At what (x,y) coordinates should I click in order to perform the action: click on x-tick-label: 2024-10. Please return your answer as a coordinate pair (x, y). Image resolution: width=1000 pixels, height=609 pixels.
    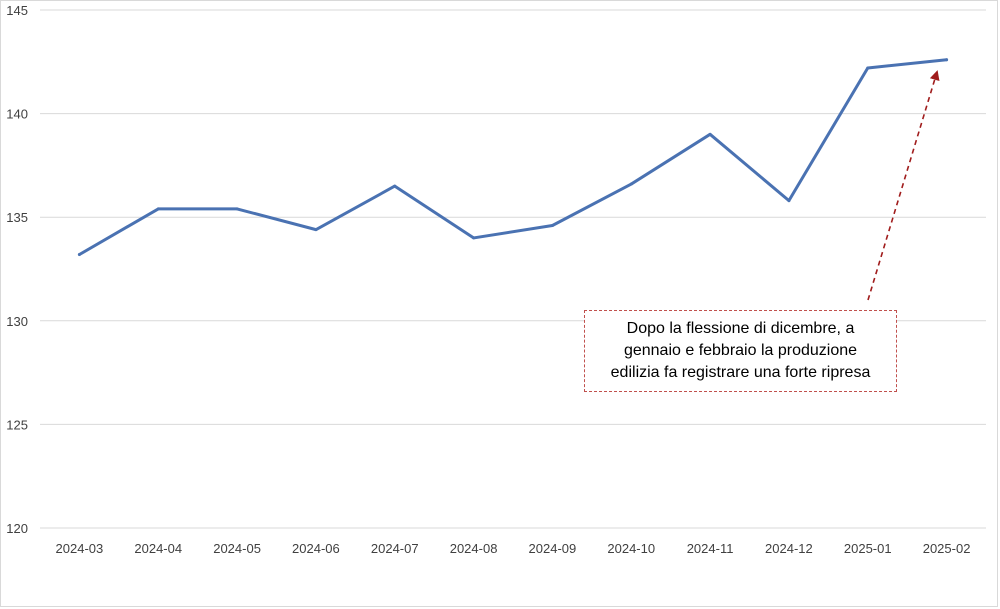
    Looking at the image, I should click on (631, 548).